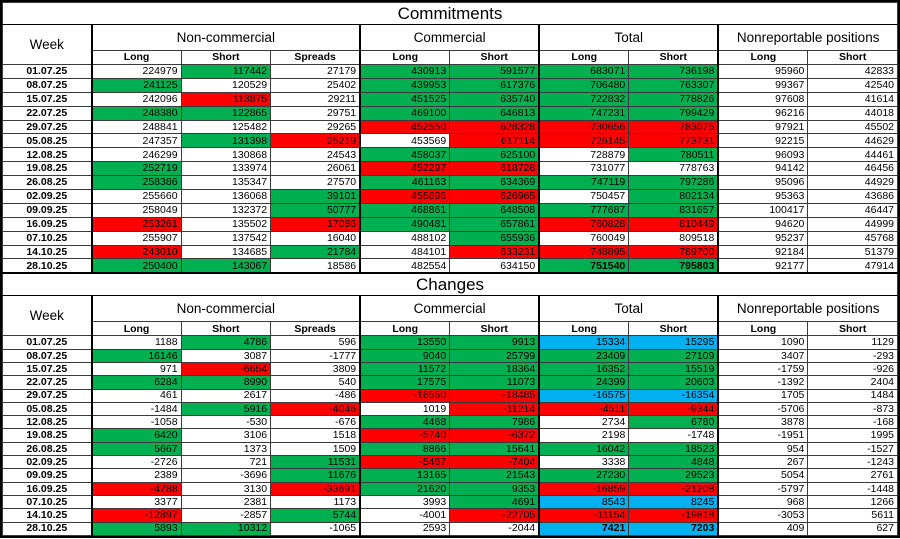  I want to click on value-cell: 130868, so click(226, 155).